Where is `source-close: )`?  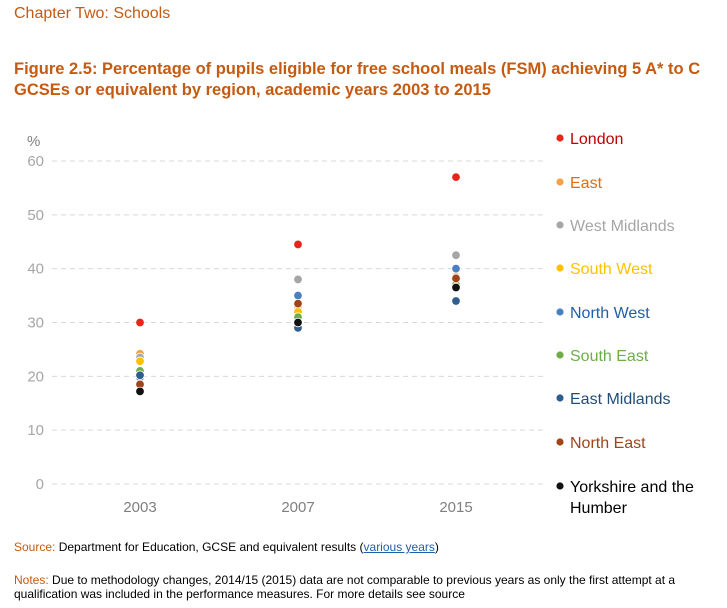 source-close: ) is located at coordinates (436, 547).